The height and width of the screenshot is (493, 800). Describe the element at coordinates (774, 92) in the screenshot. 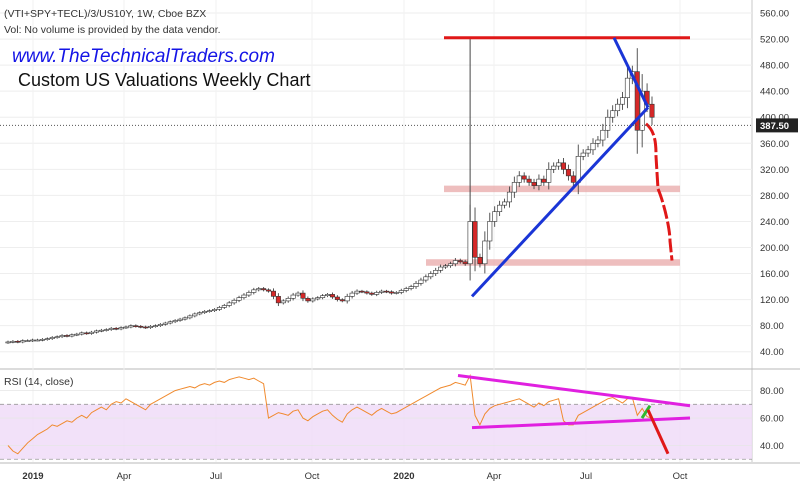

I see `price-tick-label: 440.00` at that location.